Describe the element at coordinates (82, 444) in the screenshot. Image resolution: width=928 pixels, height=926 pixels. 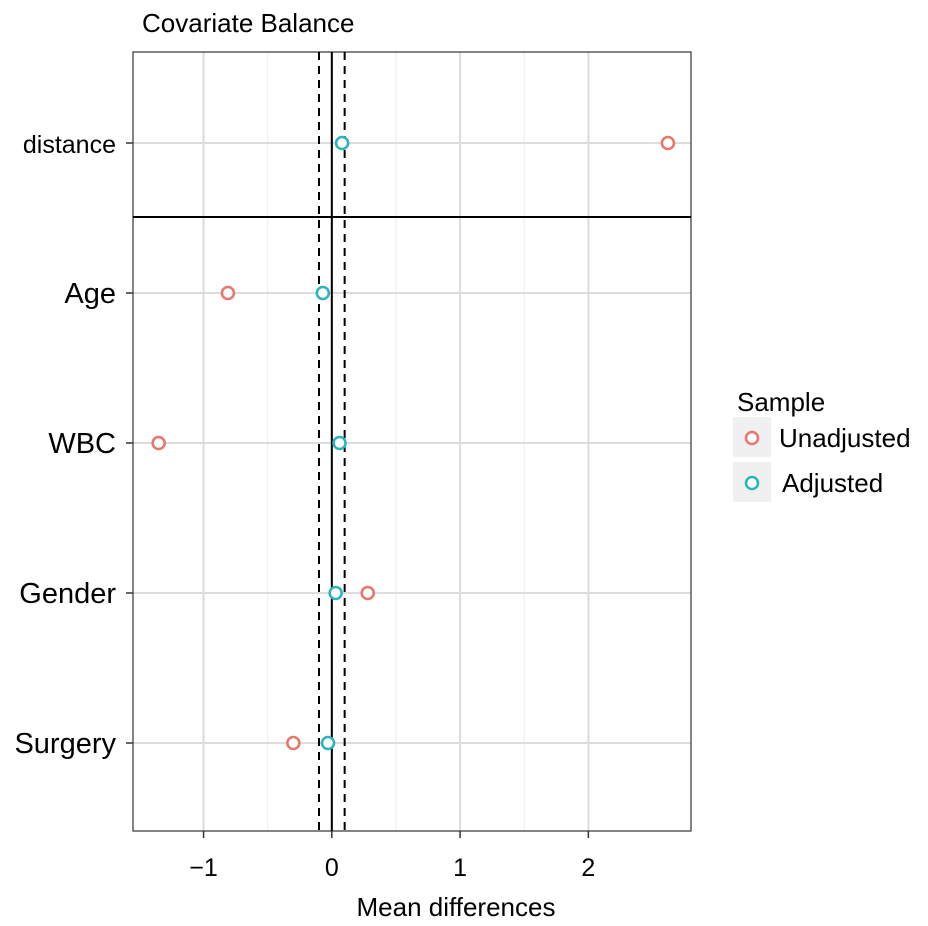
I see `y-tick-label-wbc: WBC` at that location.